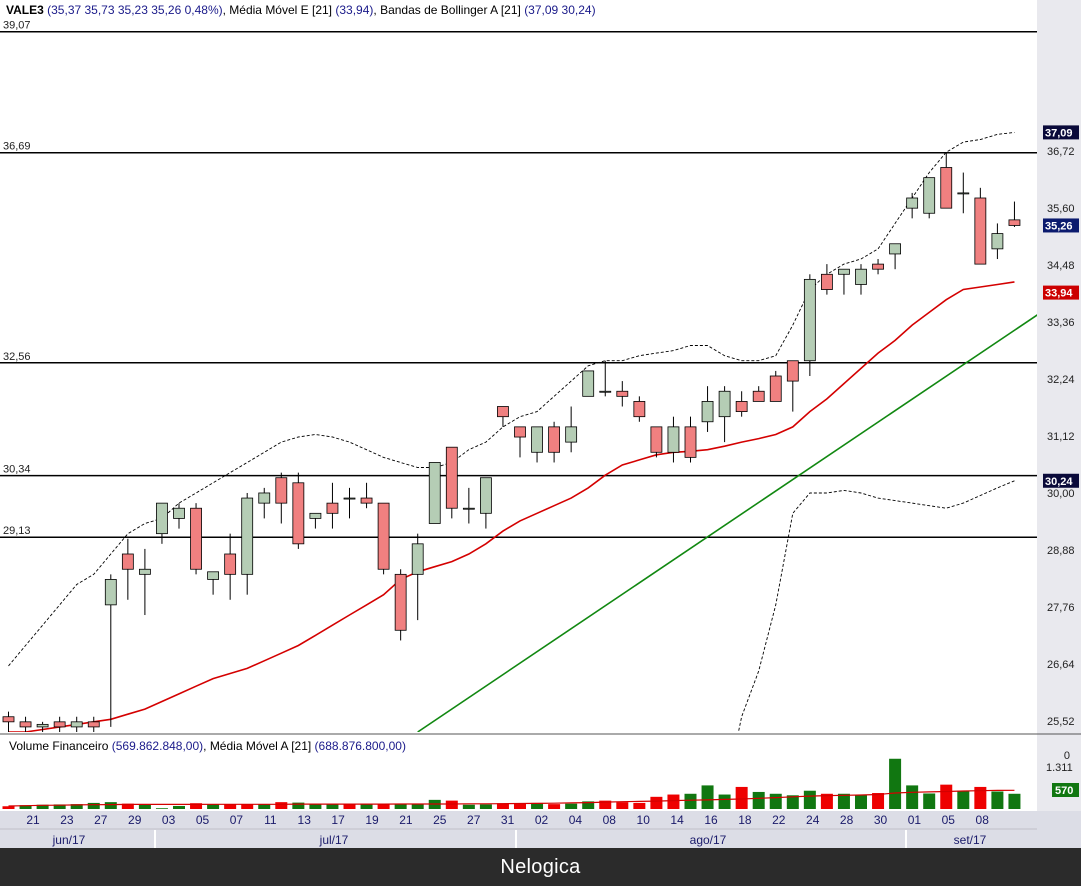 The width and height of the screenshot is (1081, 886). Describe the element at coordinates (511, 798) in the screenshot. I see `volume-ma-line` at that location.